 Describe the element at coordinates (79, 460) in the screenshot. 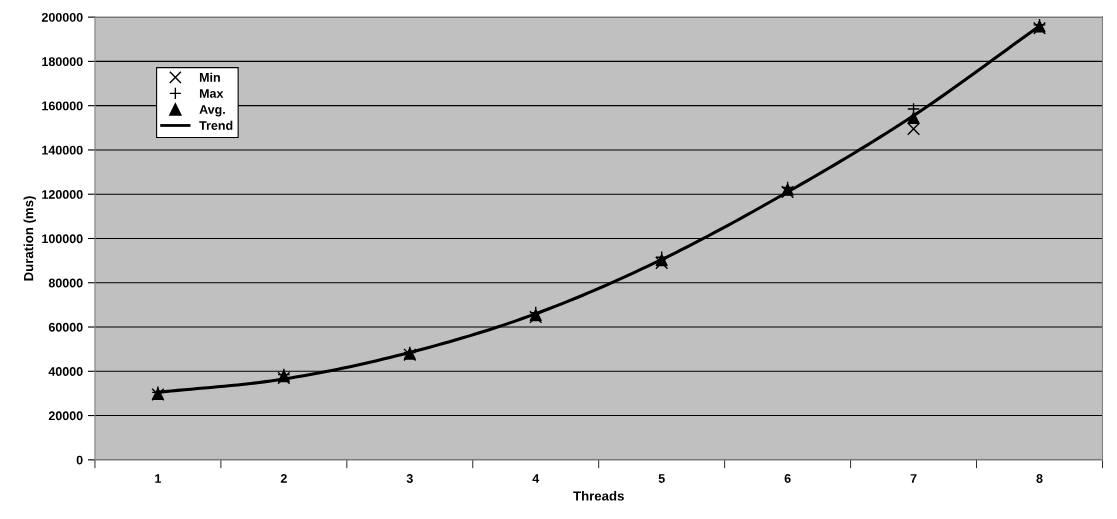

I see `y-tick-label: 0` at that location.